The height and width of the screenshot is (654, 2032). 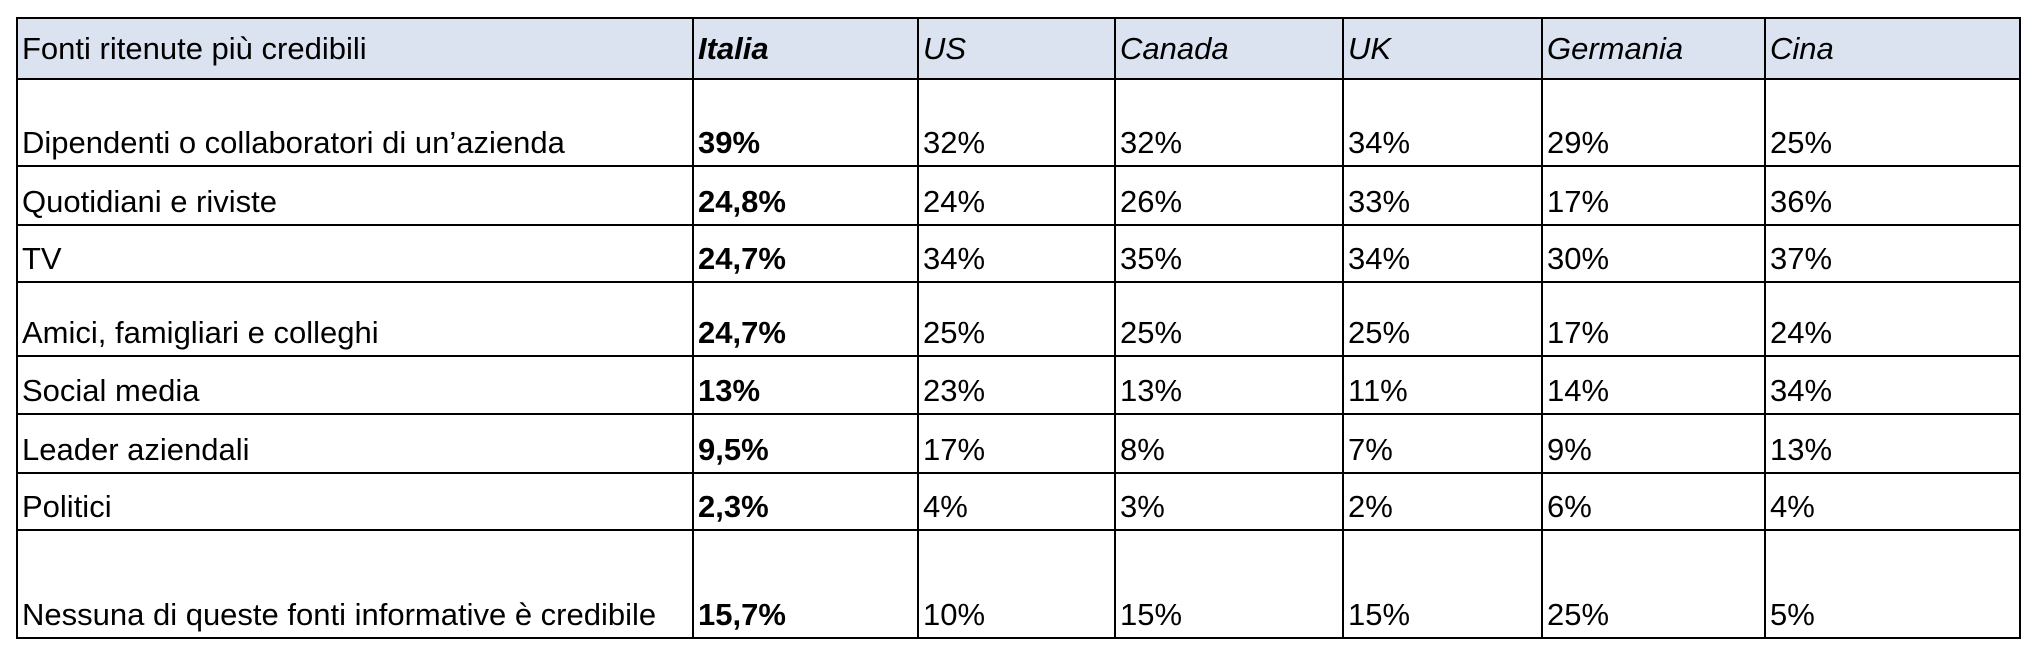 I want to click on table-row: Social media 13% 23% 13% 11% 14% 34%, so click(x=1018, y=385).